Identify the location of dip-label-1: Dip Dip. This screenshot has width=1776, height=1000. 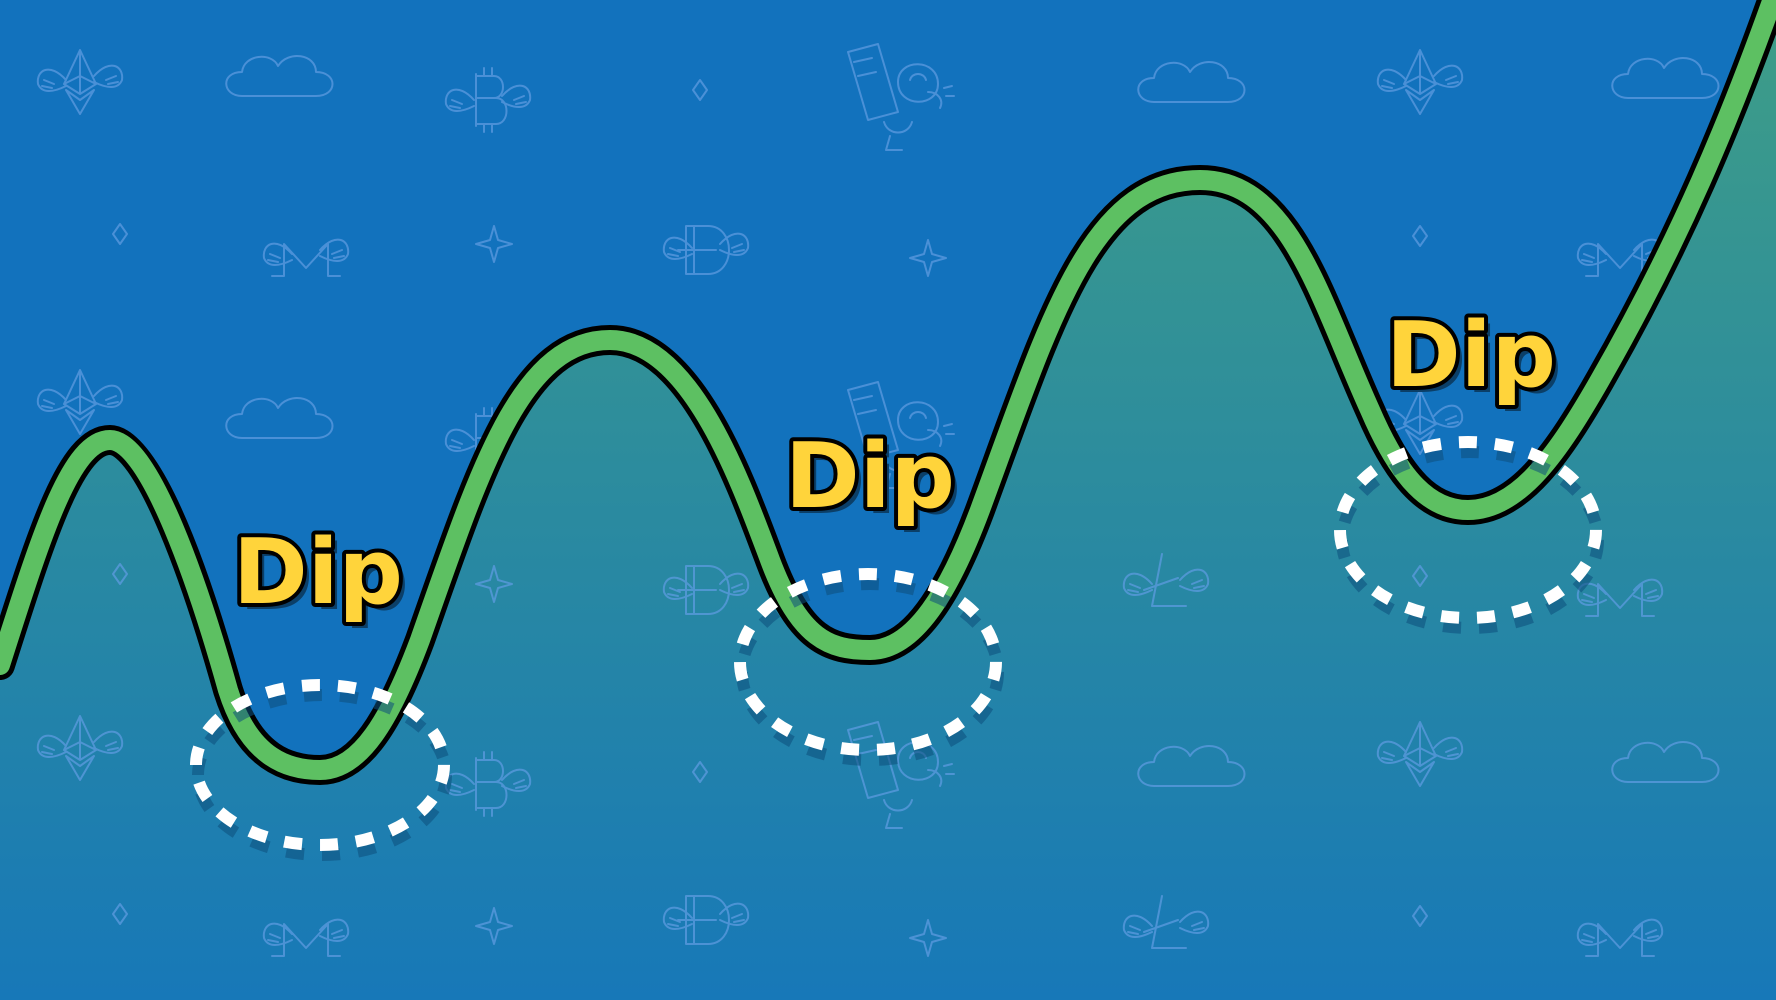
(319, 573).